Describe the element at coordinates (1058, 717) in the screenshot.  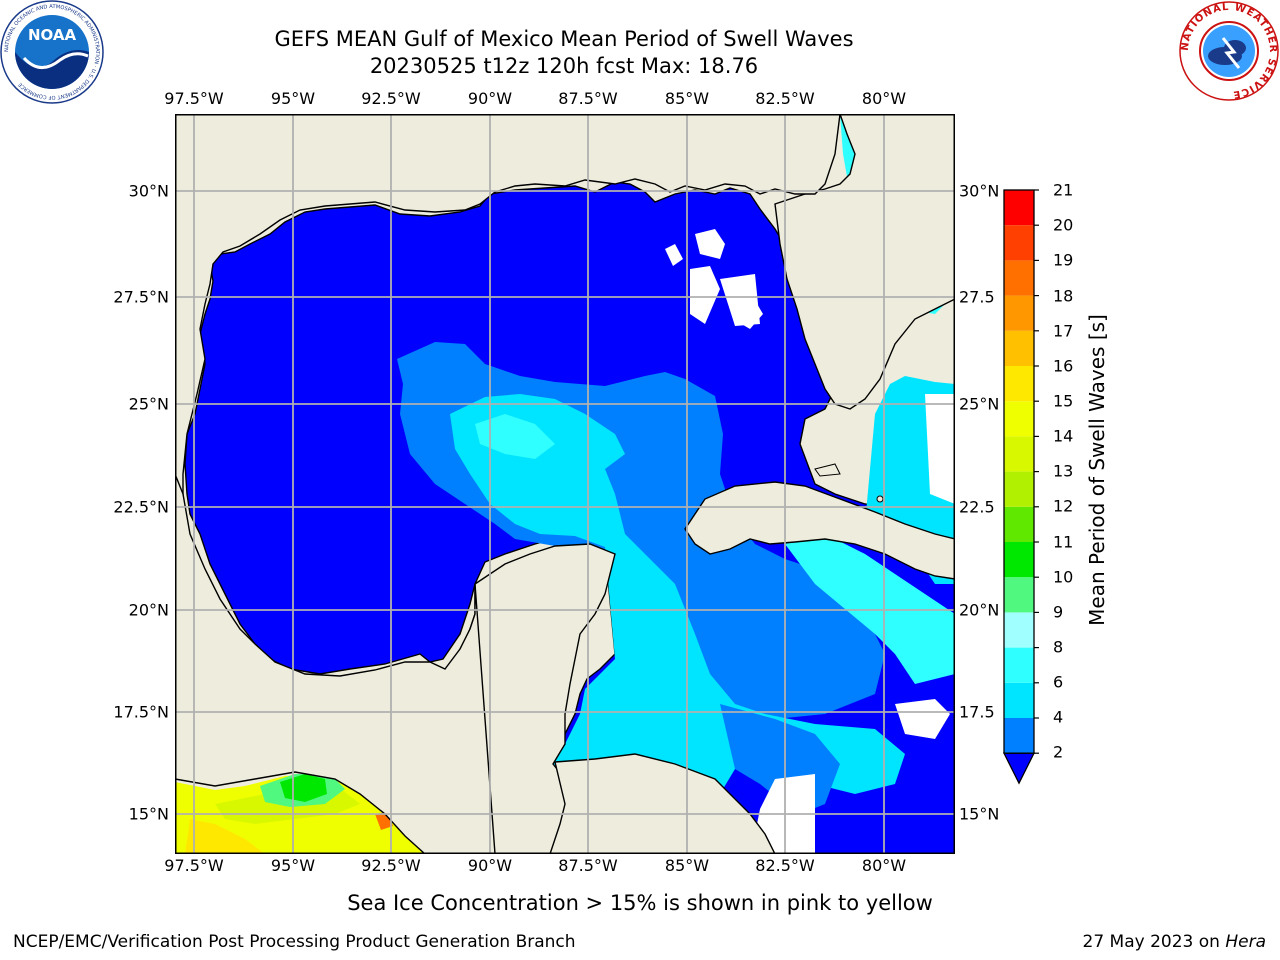
I see `colorbar-tick: 4` at that location.